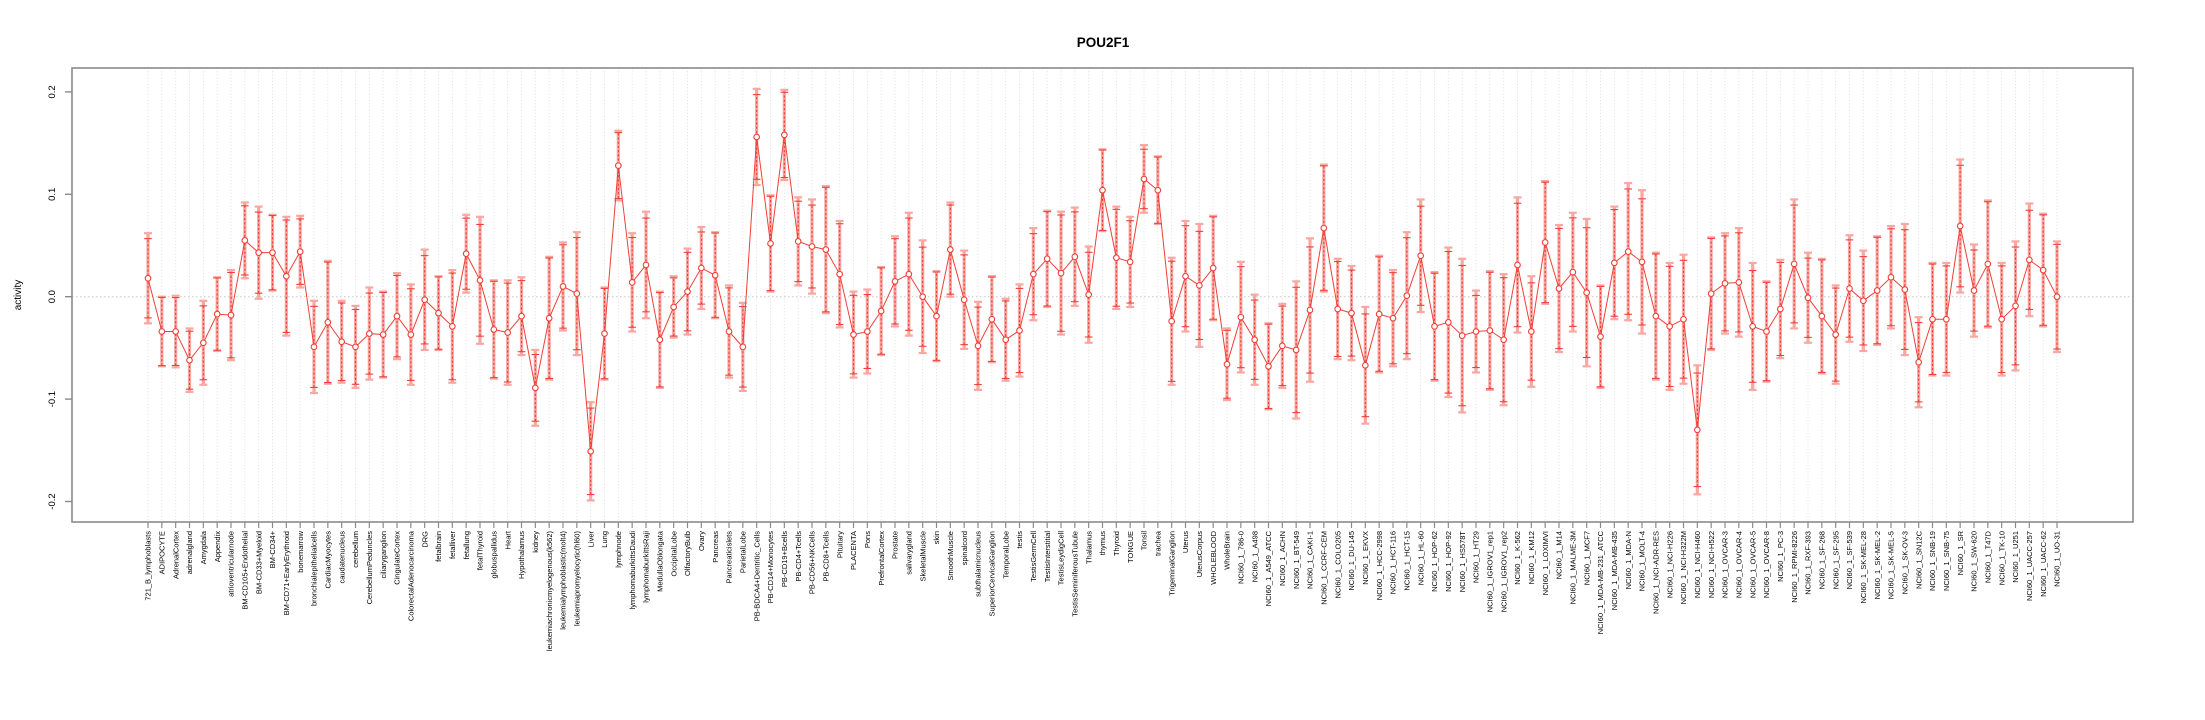 The image size is (2205, 720). Describe the element at coordinates (521, 555) in the screenshot. I see `x-axis-category-label: Hypothalamus` at that location.